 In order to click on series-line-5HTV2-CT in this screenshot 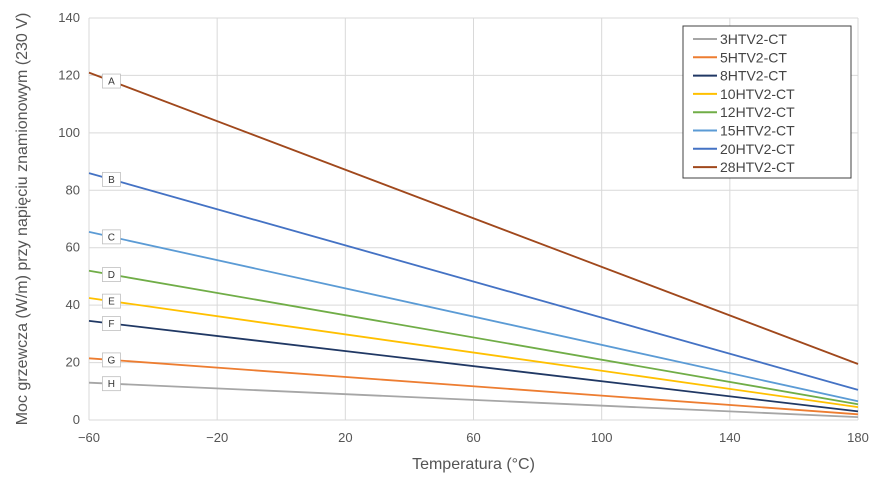, I will do `click(473, 386)`.